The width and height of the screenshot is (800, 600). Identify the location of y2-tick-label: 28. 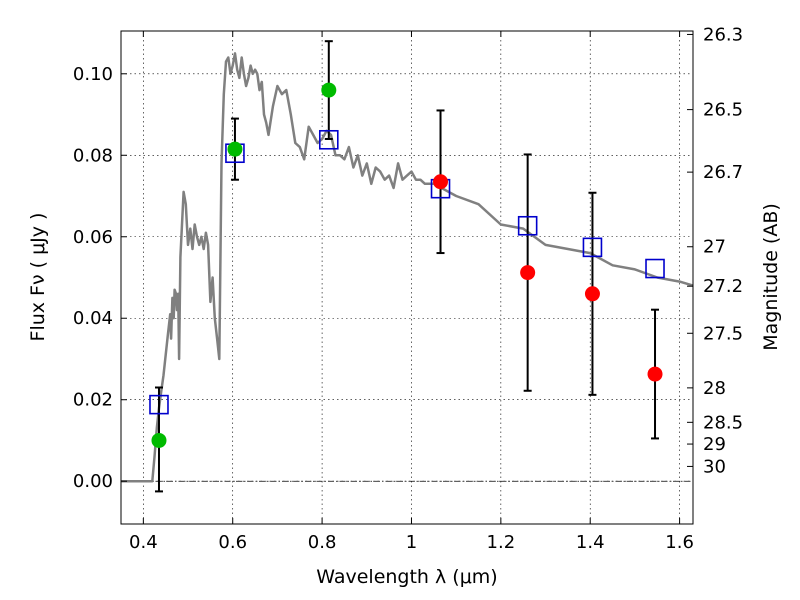
(714, 388).